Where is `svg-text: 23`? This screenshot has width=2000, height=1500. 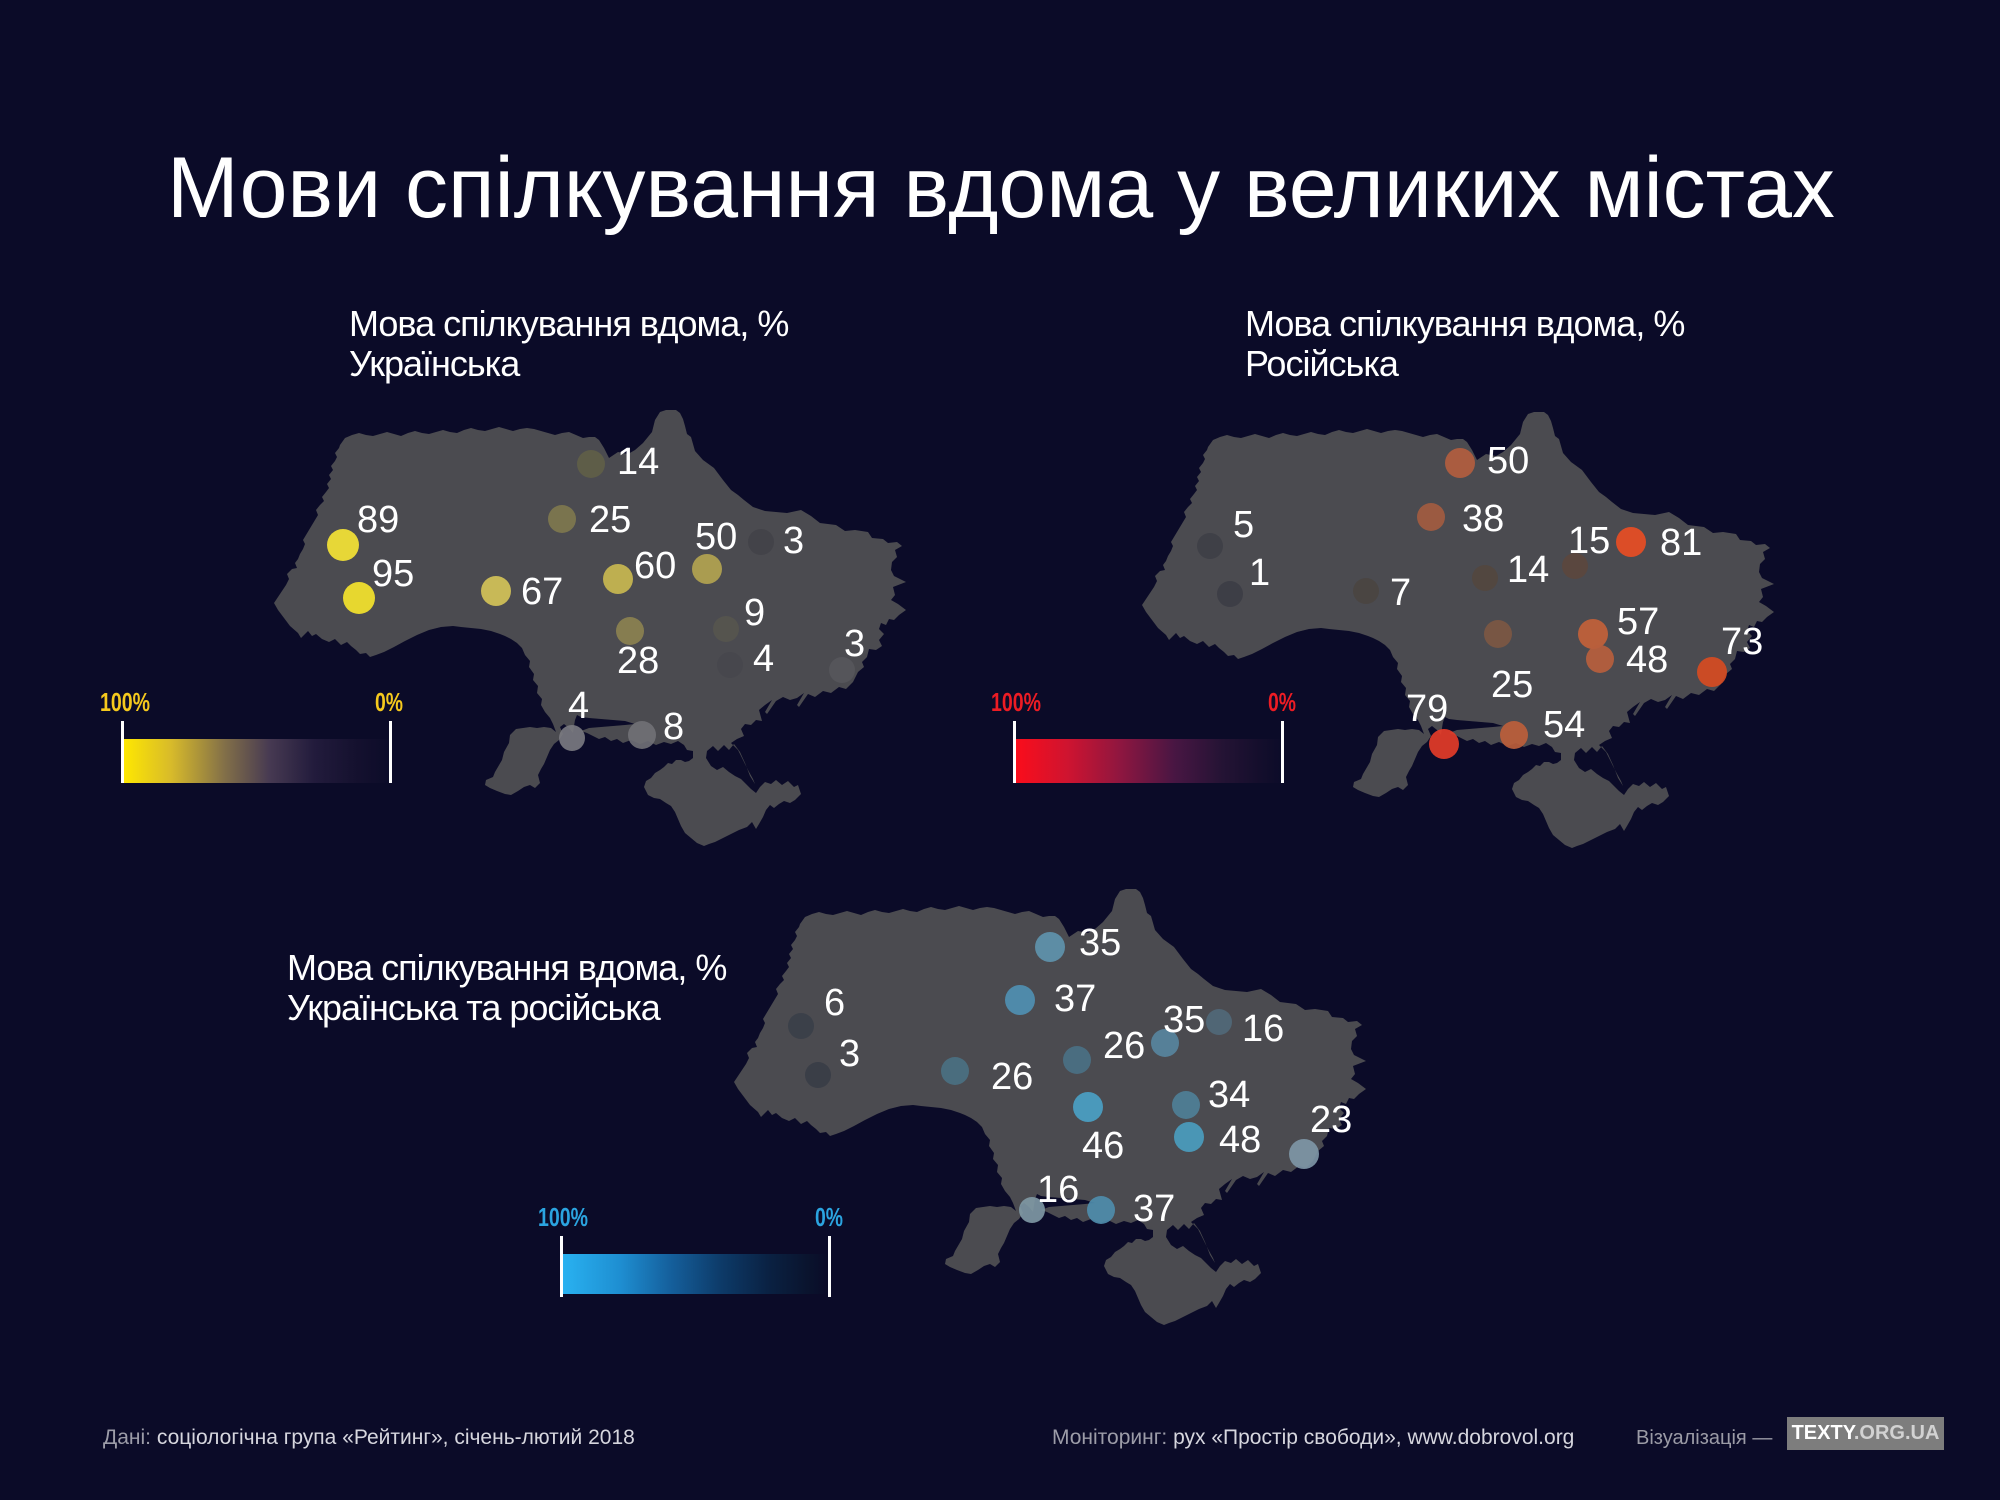
svg-text: 23 is located at coordinates (1331, 1120).